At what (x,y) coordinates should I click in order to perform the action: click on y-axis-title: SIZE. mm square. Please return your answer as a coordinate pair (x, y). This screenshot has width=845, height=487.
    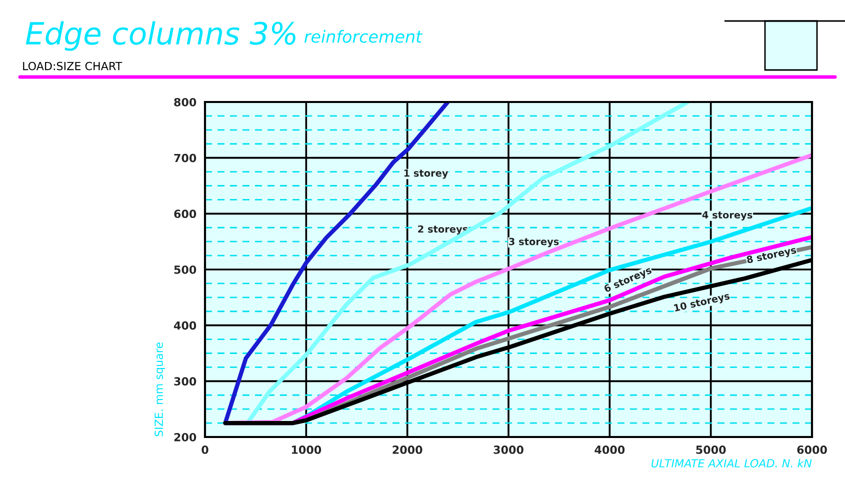
    Looking at the image, I should click on (160, 389).